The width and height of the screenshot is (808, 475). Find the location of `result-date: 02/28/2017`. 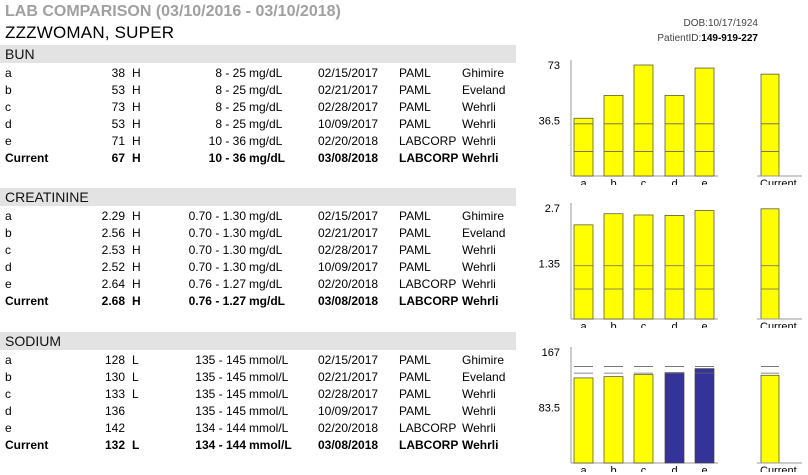

result-date: 02/28/2017 is located at coordinates (348, 394).